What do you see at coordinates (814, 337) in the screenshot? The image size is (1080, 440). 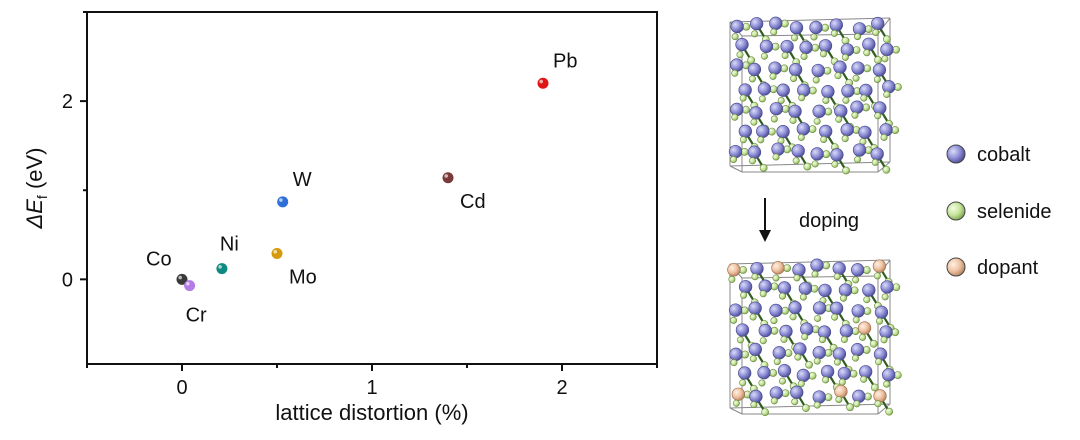 I see `crystal-structure-doped` at bounding box center [814, 337].